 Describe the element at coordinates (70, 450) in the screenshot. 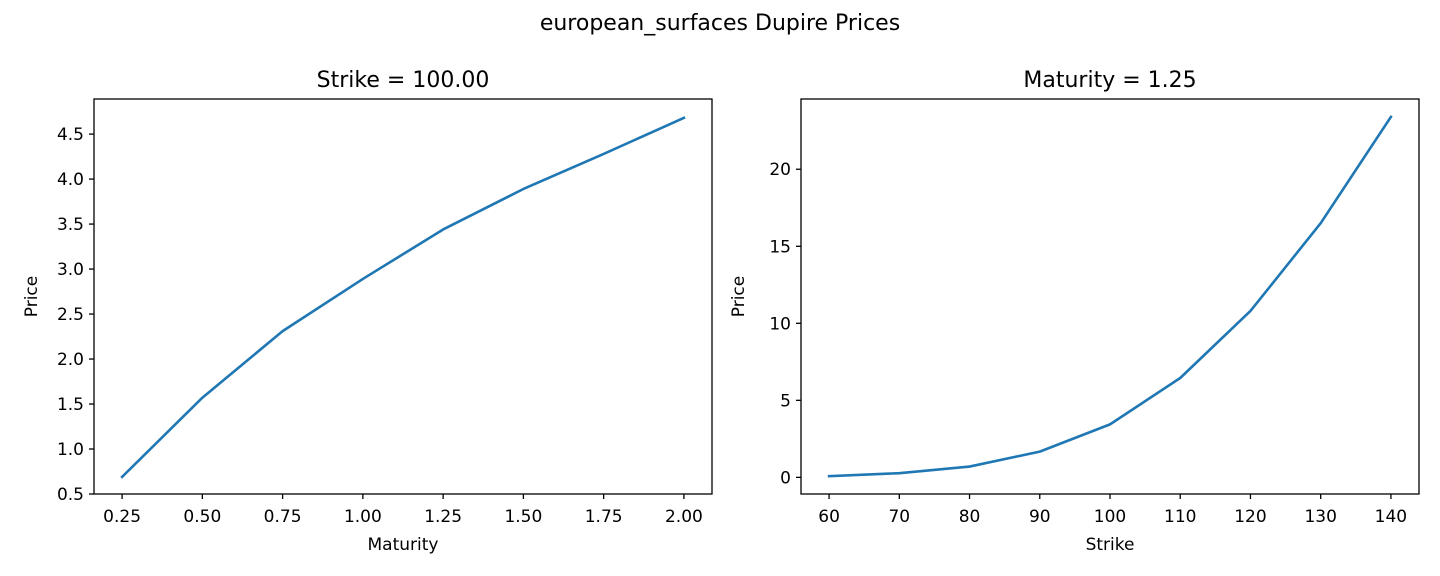

I see `y-tick-label: 1.0` at that location.